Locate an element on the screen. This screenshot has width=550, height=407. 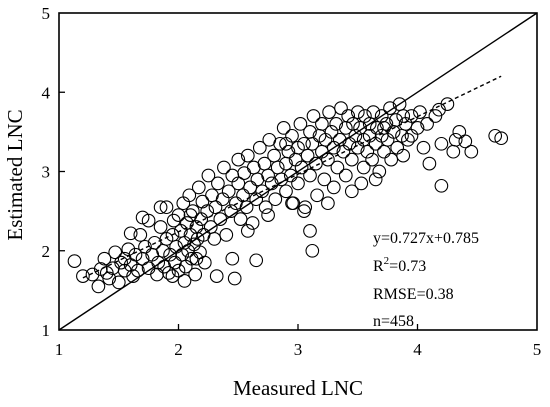
stats-annotation: y=0.727x+0.785 R2=0.73 RMSE=0.38 n=458 is located at coordinates (426, 280).